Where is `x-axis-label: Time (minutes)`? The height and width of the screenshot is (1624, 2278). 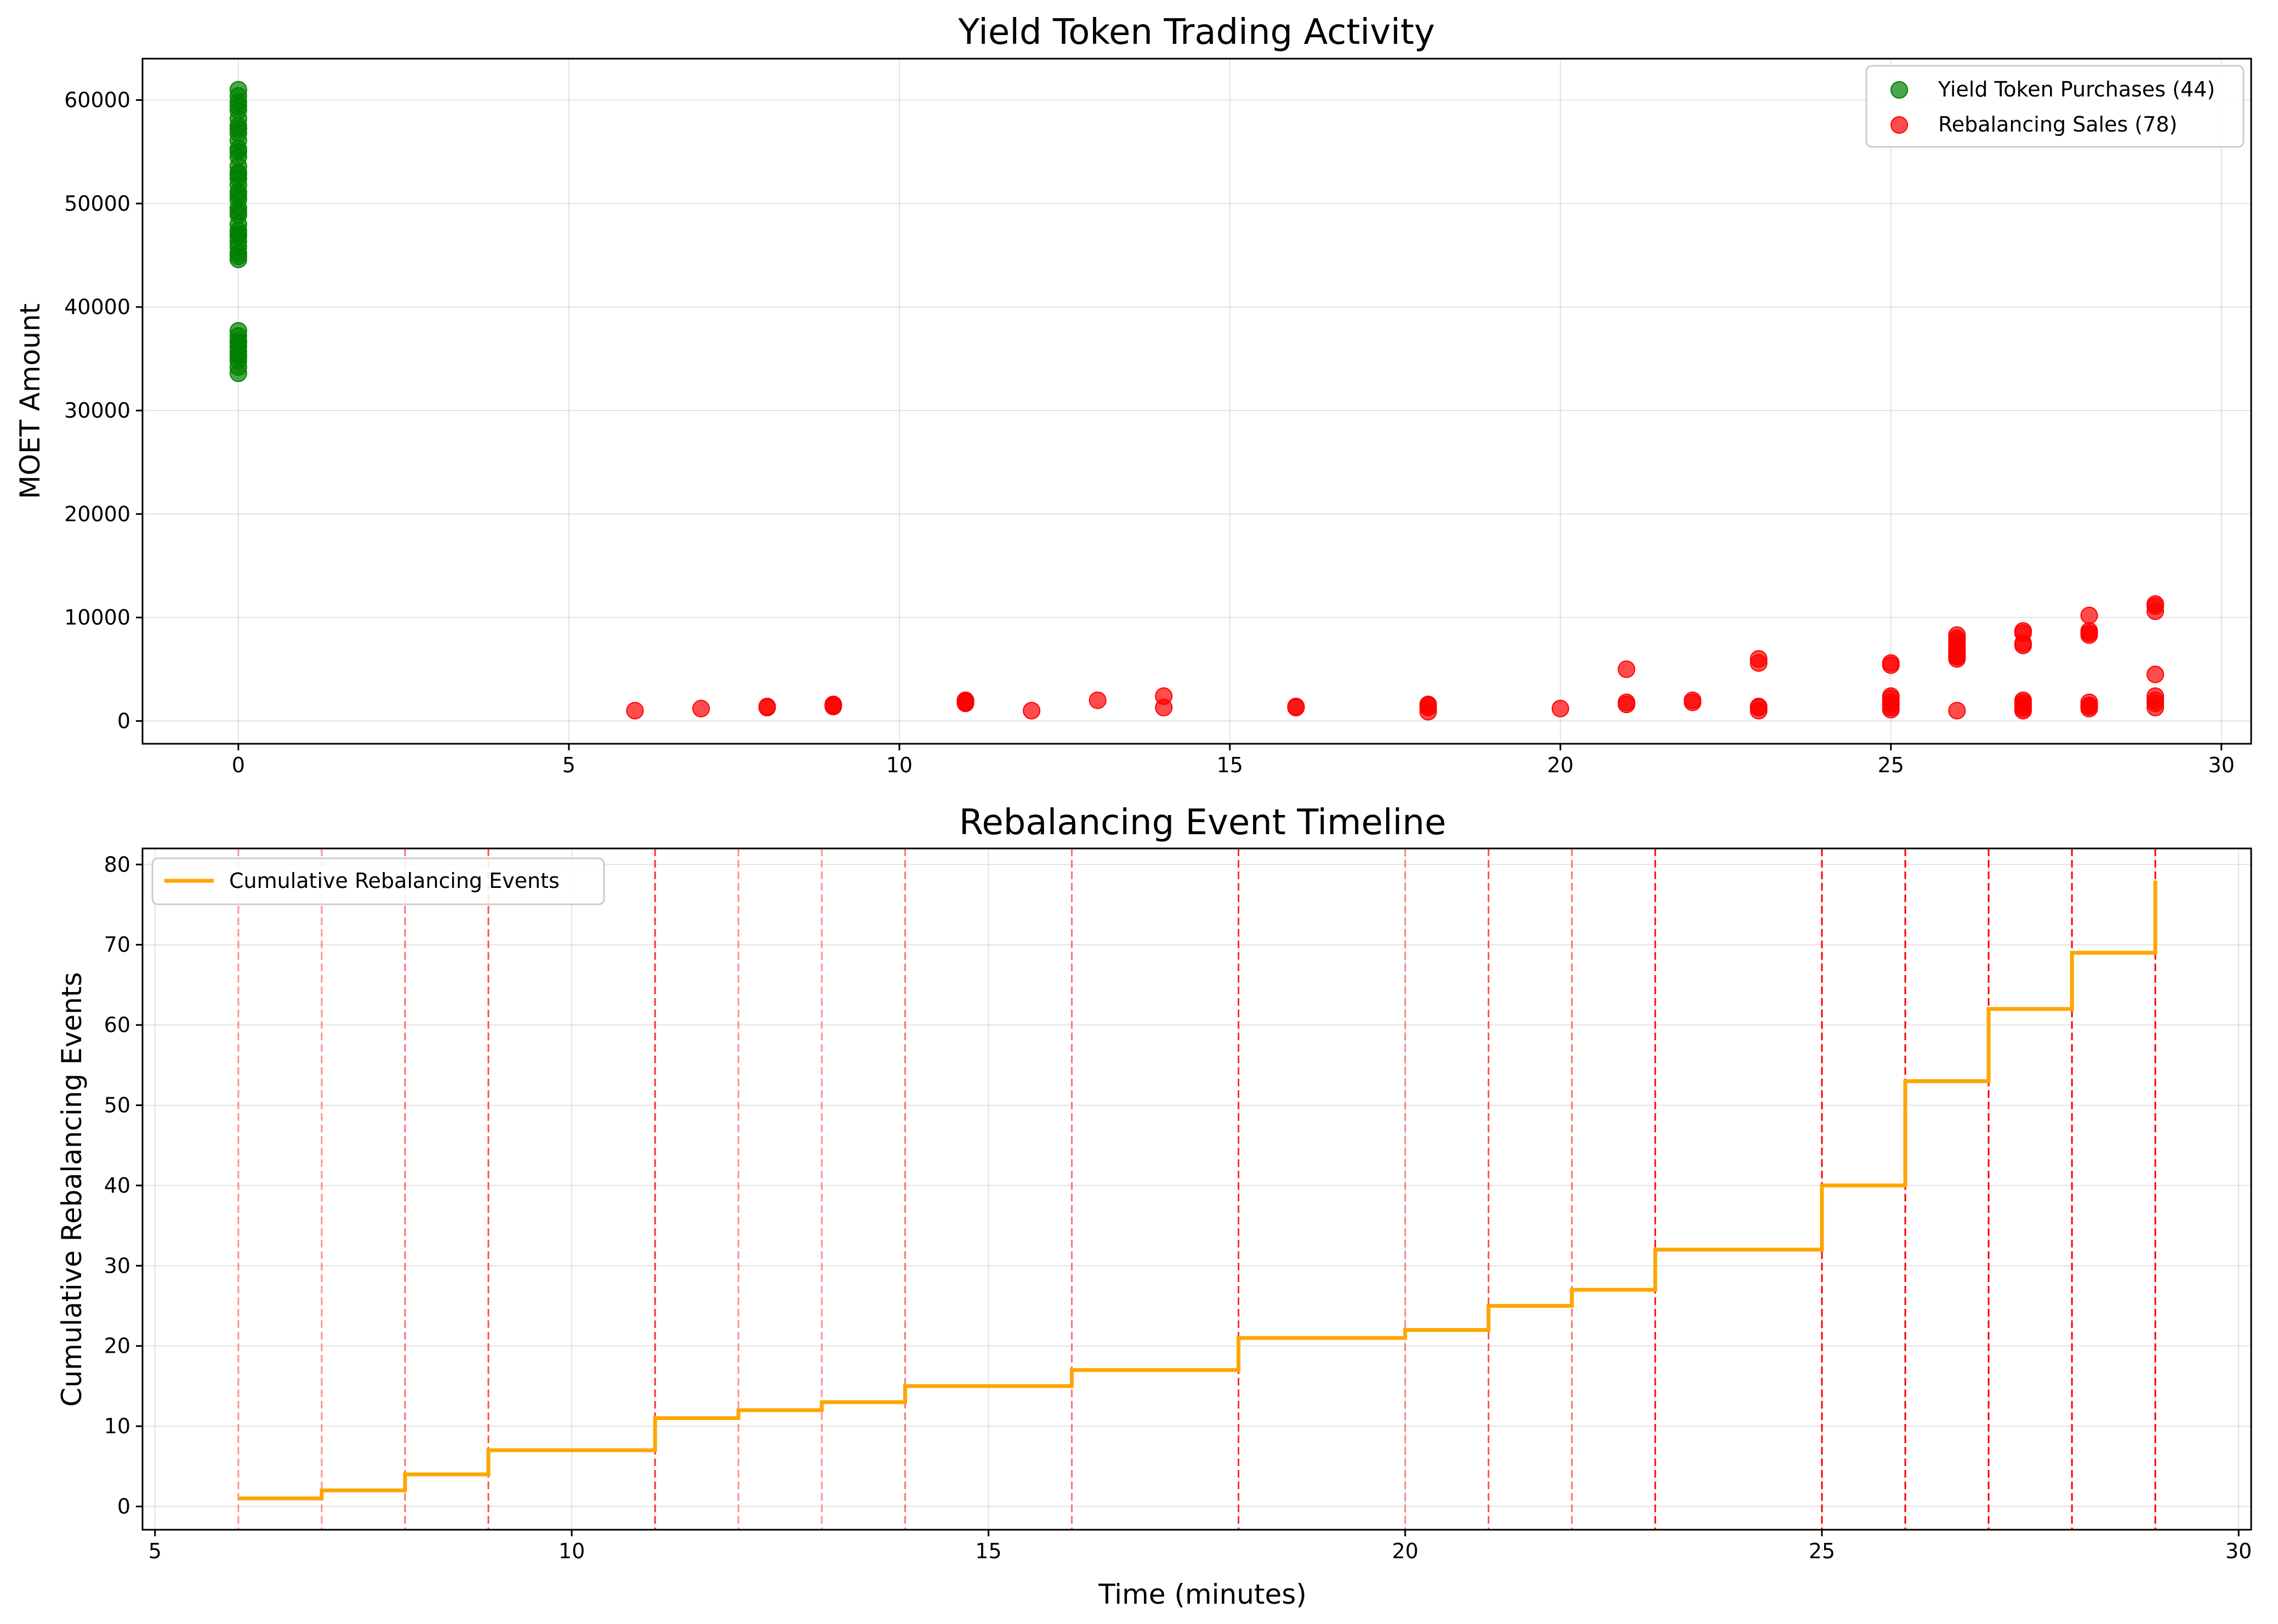
x-axis-label: Time (minutes) is located at coordinates (1202, 1594).